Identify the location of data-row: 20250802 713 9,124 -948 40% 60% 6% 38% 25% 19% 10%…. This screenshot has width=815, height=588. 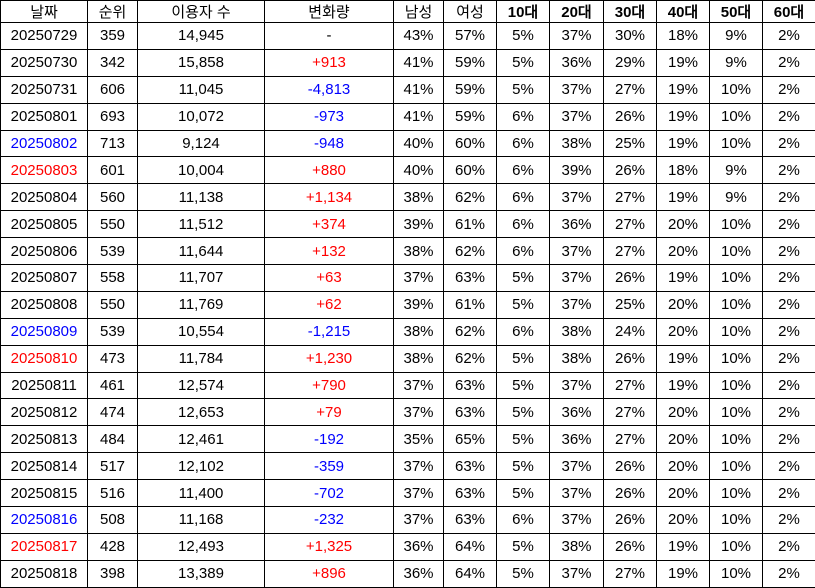
(407, 143).